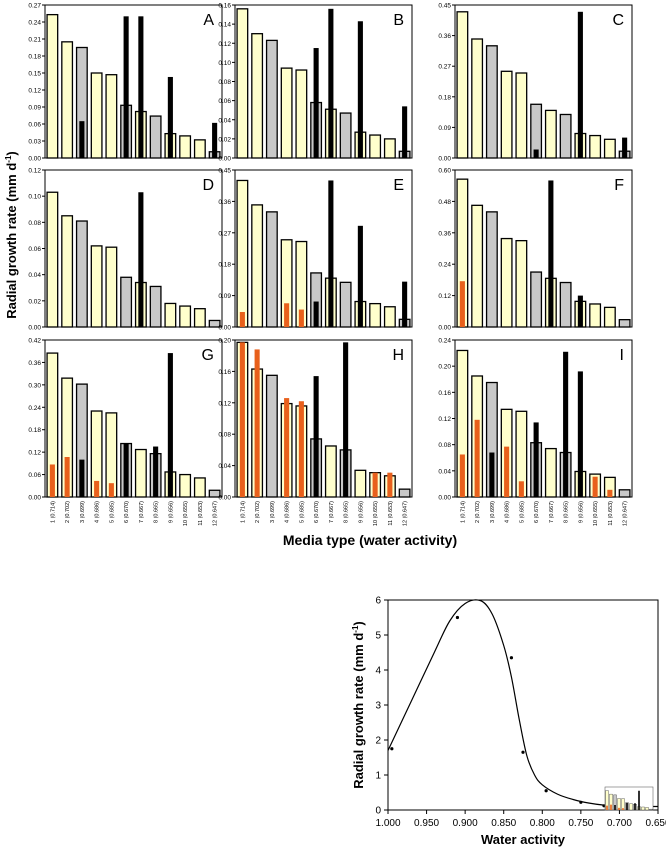 This screenshot has height=849, width=666. What do you see at coordinates (581, 512) in the screenshot?
I see `x-tick-label: 9 (0.656)` at bounding box center [581, 512].